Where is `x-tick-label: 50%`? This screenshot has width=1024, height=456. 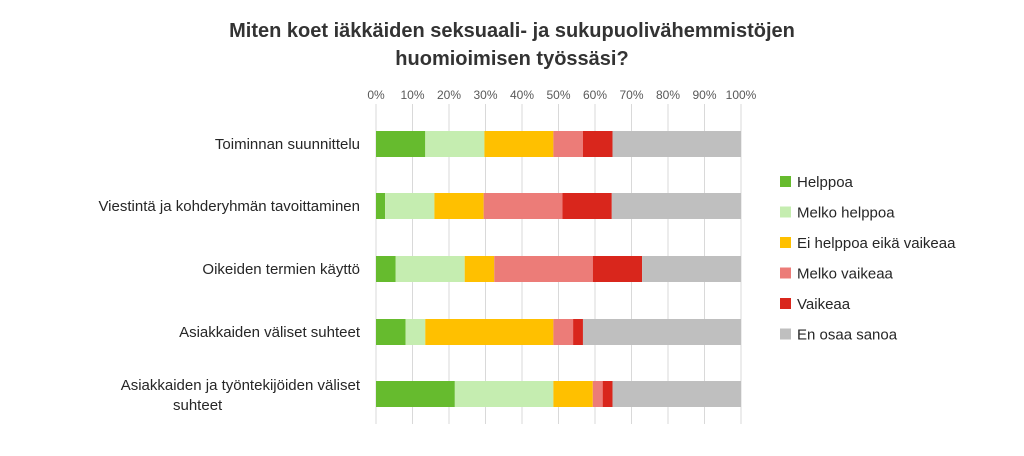
x-tick-label: 50% is located at coordinates (558, 95).